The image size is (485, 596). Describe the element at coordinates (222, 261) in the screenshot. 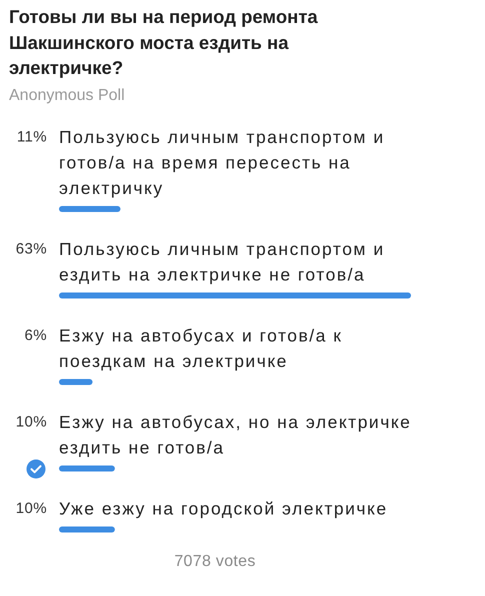

I see `y-tick-label: Пользуюсь личным транспортом и ездить на электричке не готов/а` at that location.